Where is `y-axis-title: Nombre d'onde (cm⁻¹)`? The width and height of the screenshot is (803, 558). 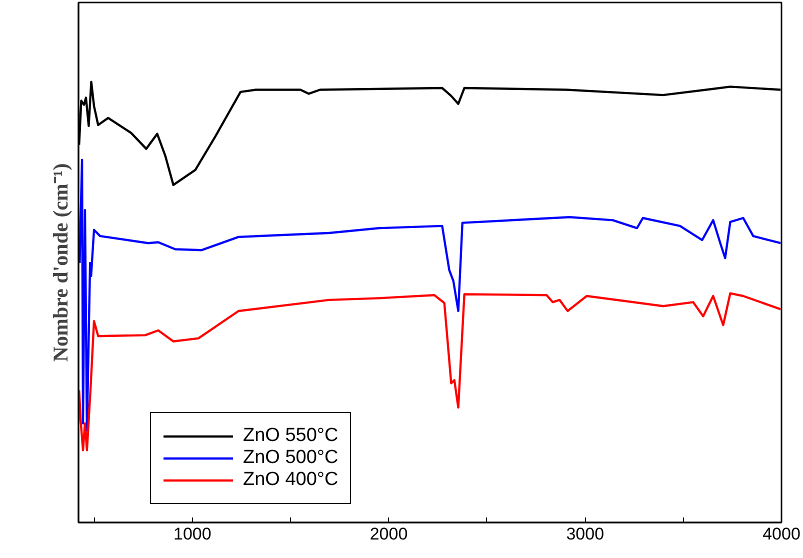
y-axis-title: Nombre d'onde (cm⁻¹) is located at coordinates (60, 262).